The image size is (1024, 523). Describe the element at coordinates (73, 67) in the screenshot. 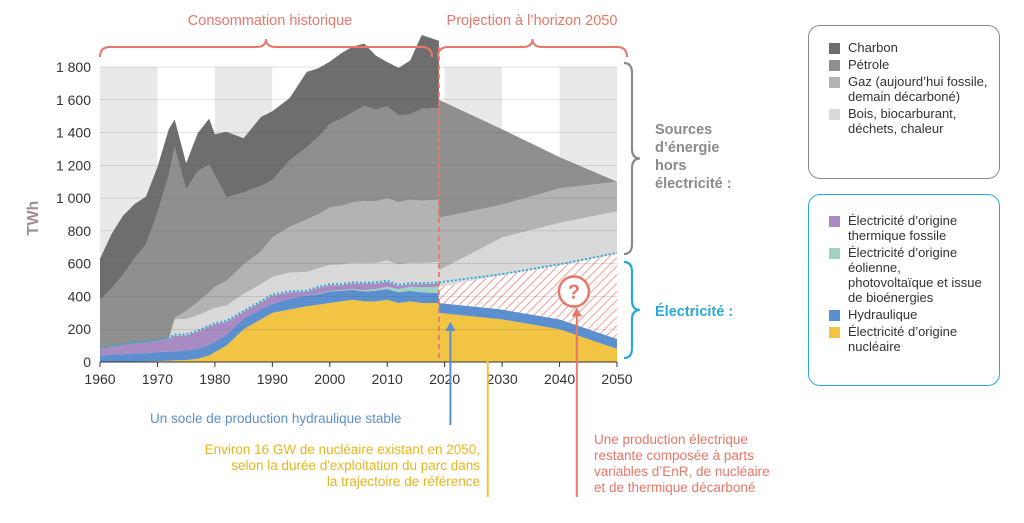

I see `y-tick-label: 1 800` at that location.